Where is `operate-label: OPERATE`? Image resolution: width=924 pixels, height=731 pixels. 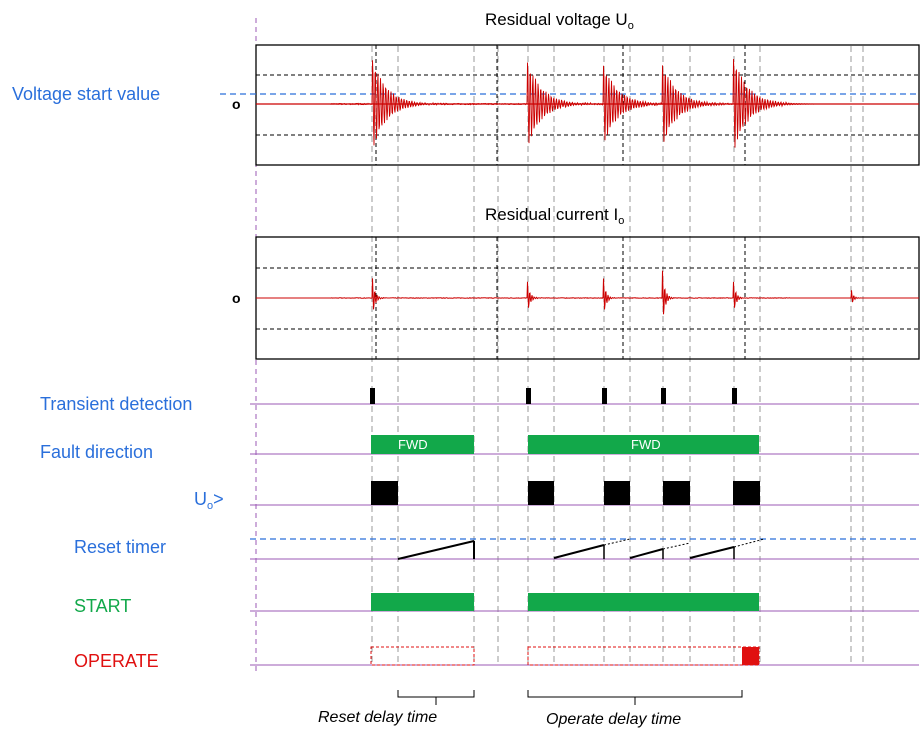
operate-label: OPERATE is located at coordinates (116, 661).